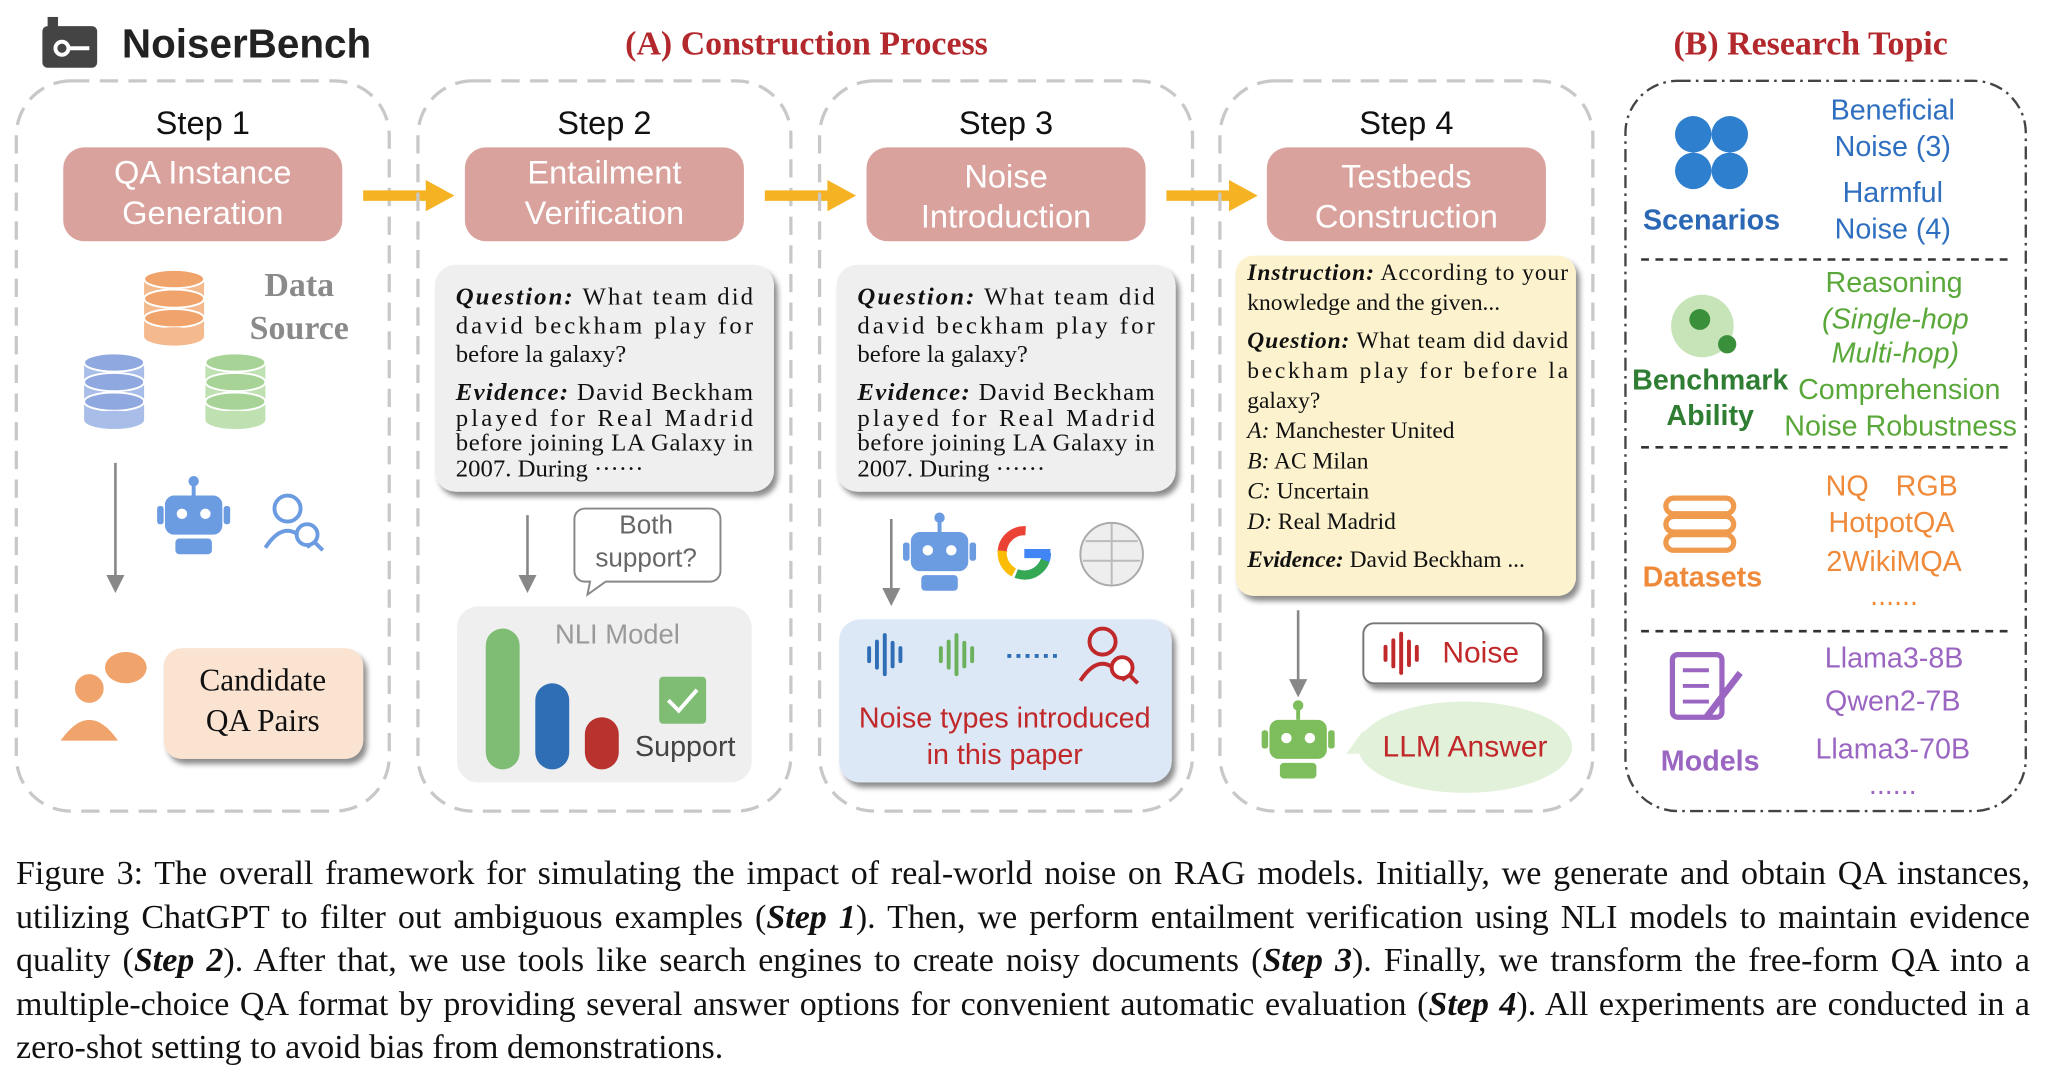 Image resolution: width=2046 pixels, height=1078 pixels. Describe the element at coordinates (1893, 147) in the screenshot. I see `topic-item: Noise (3)` at that location.